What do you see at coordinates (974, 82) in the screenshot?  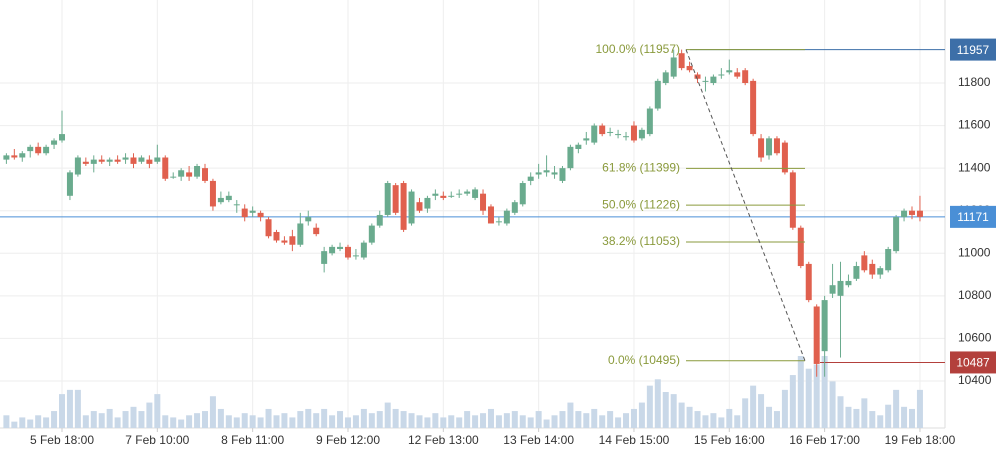 I see `y-tick-label: 11800` at bounding box center [974, 82].